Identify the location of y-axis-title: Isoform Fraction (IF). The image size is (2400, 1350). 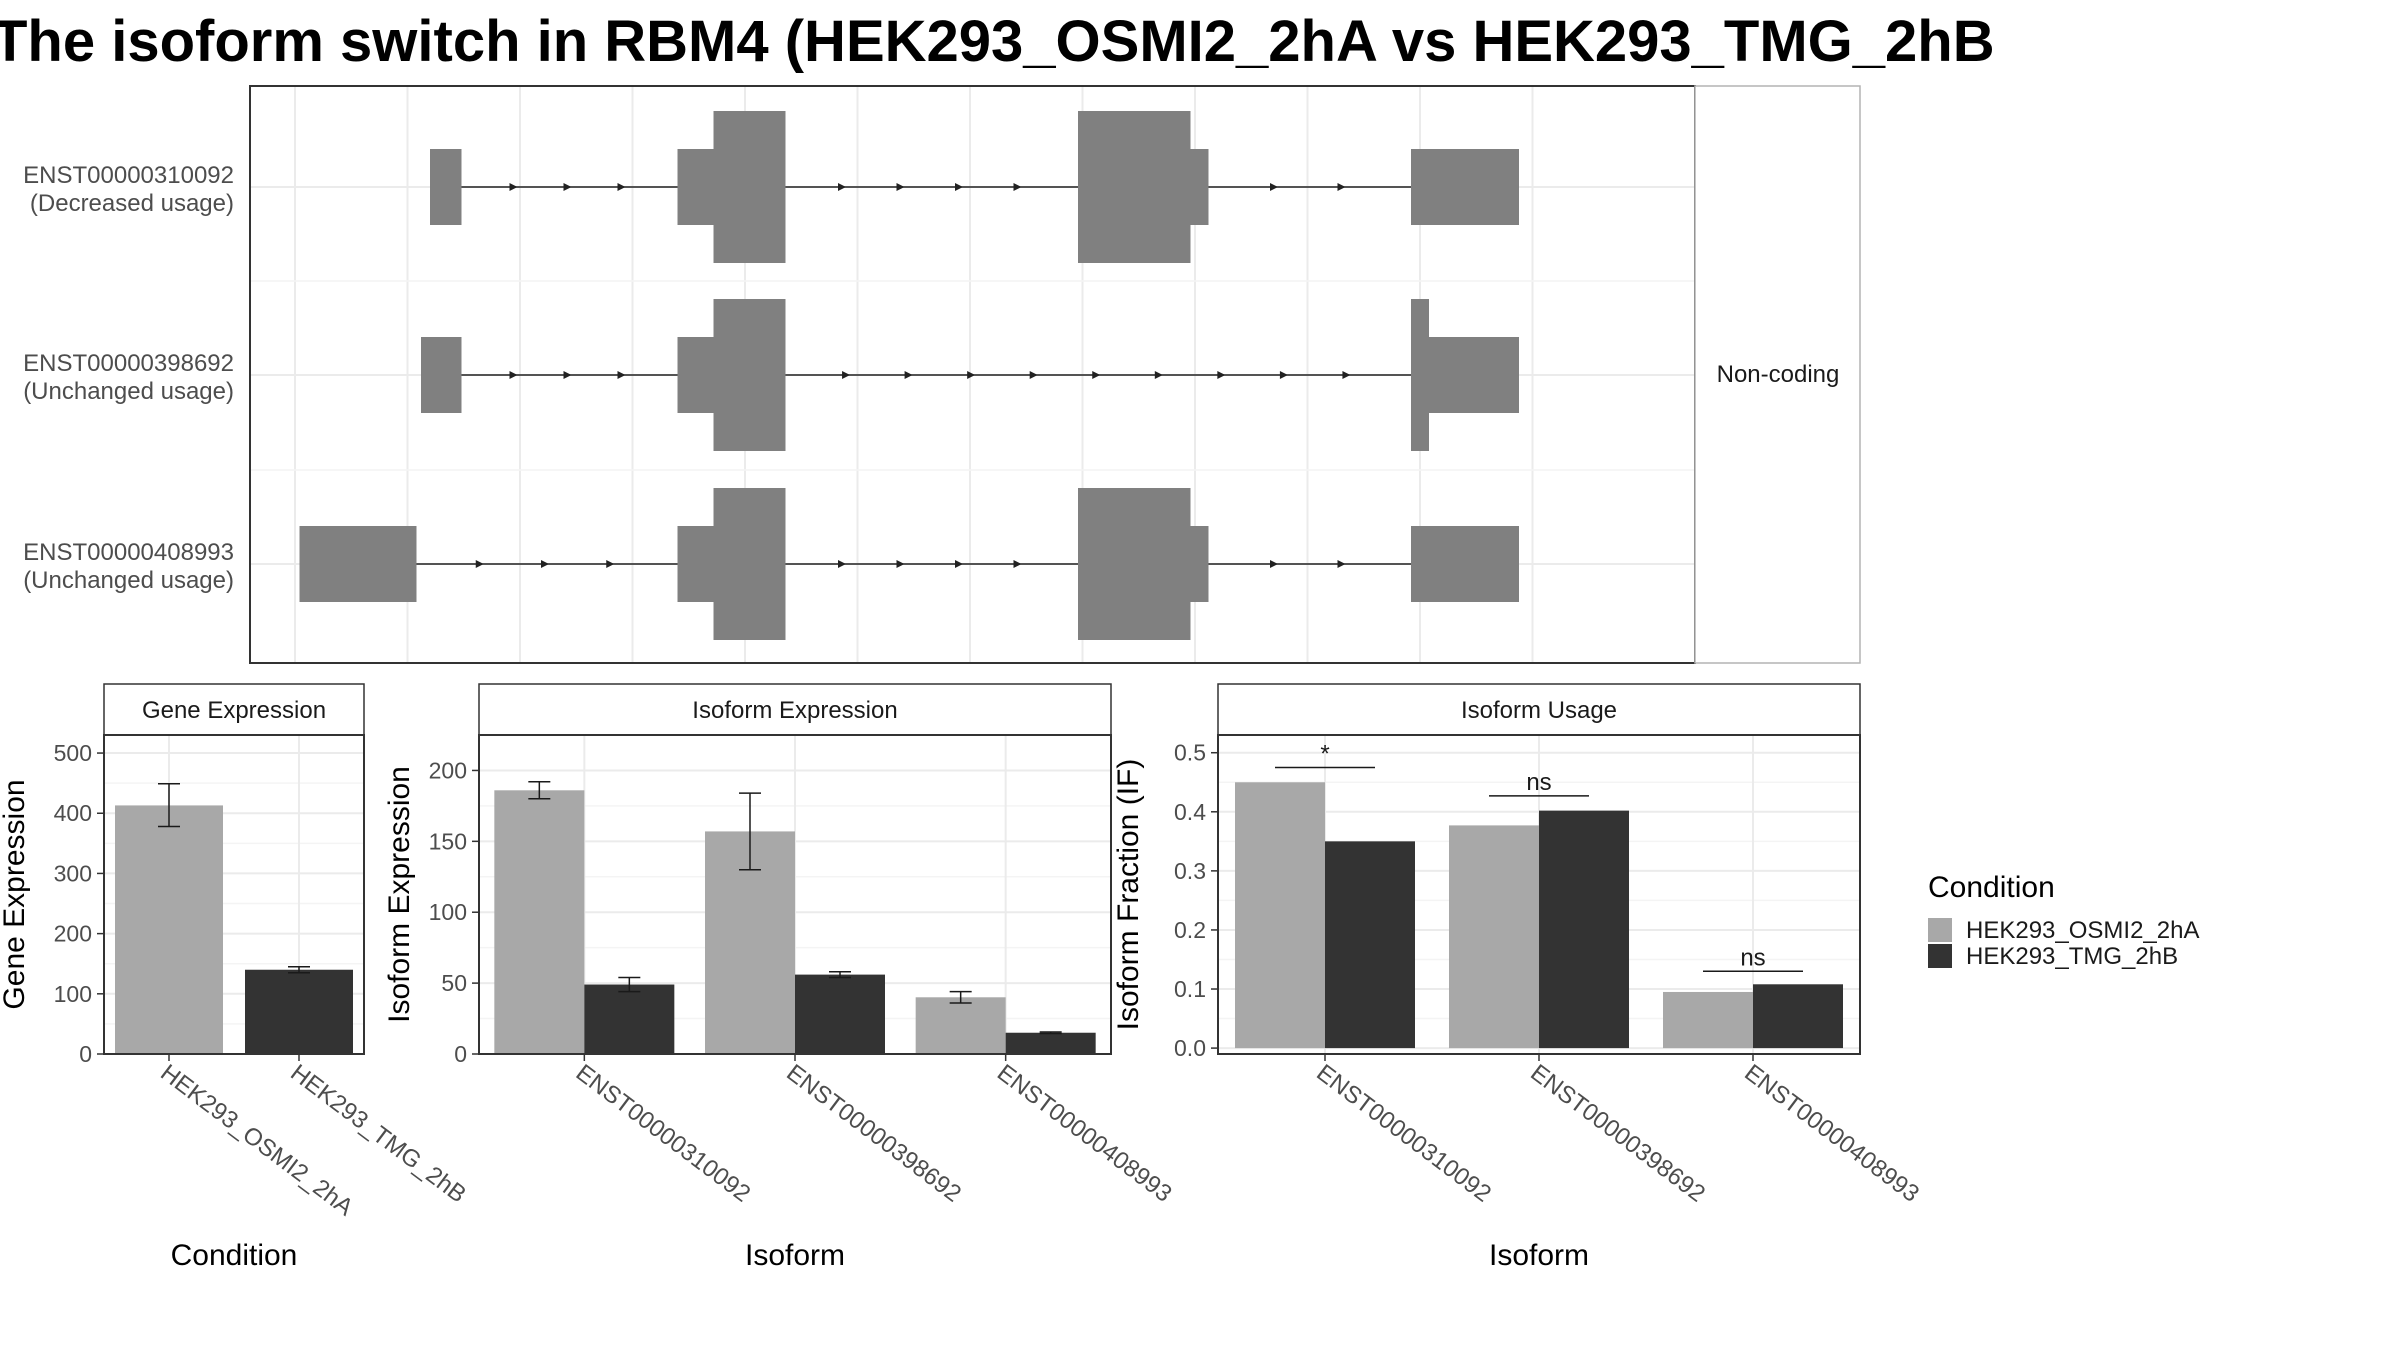
(1128, 895).